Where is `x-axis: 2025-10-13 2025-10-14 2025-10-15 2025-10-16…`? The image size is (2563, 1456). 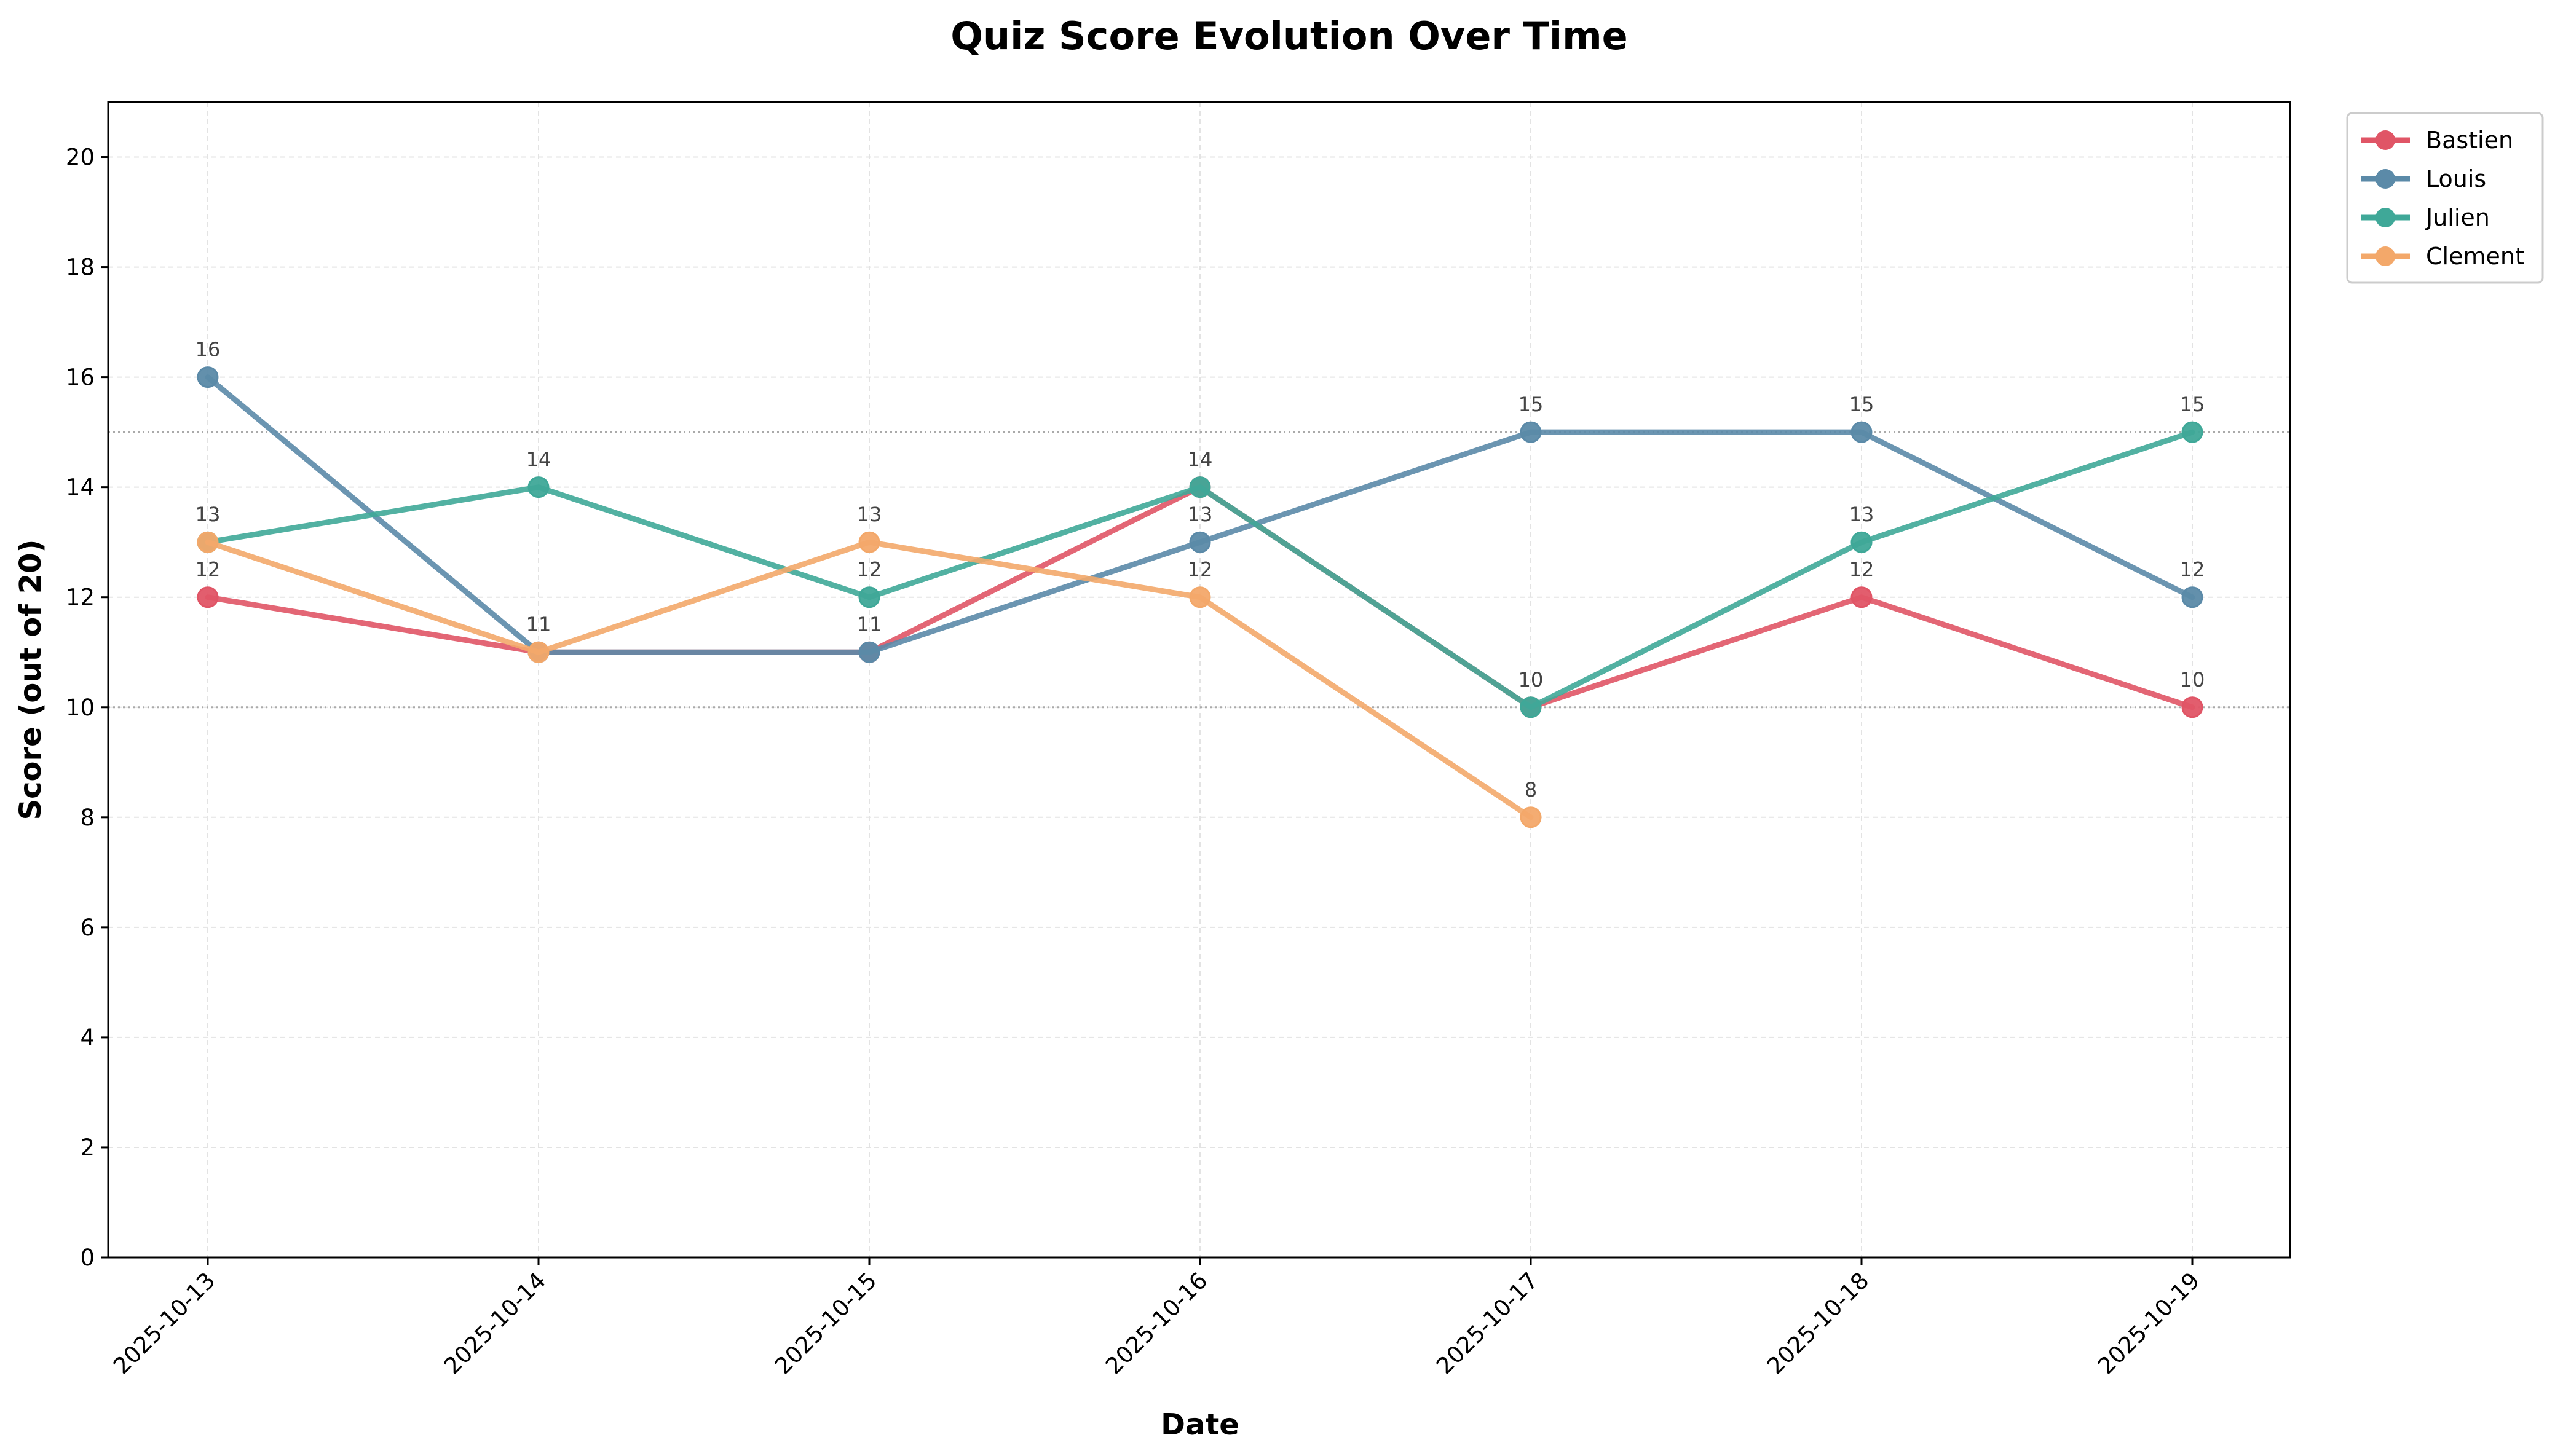
x-axis: 2025-10-13 2025-10-14 2025-10-15 2025-10-16… is located at coordinates (1156, 1318).